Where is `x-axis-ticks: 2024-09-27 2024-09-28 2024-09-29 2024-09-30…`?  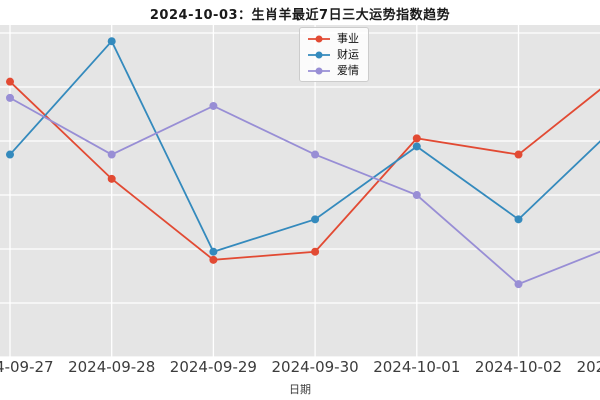
x-axis-ticks: 2024-09-27 2024-09-28 2024-09-29 2024-09-30… is located at coordinates (300, 368).